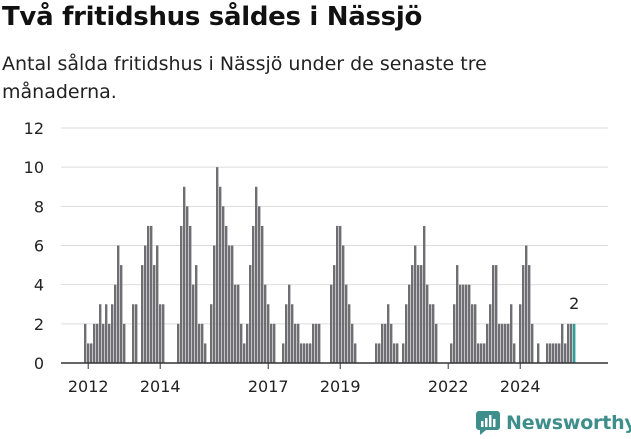 The width and height of the screenshot is (631, 439). Describe the element at coordinates (340, 386) in the screenshot. I see `x-tick-label: 2019` at that location.